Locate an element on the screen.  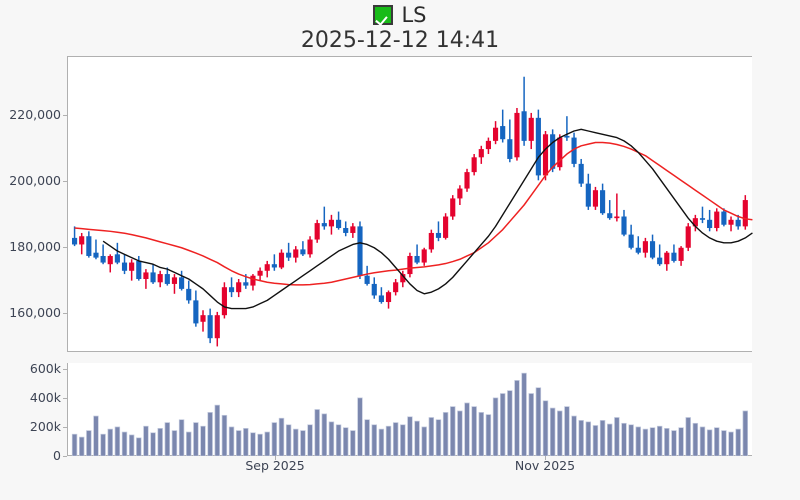
y-axis-tick-price: 220,000 is located at coordinates (35, 115).